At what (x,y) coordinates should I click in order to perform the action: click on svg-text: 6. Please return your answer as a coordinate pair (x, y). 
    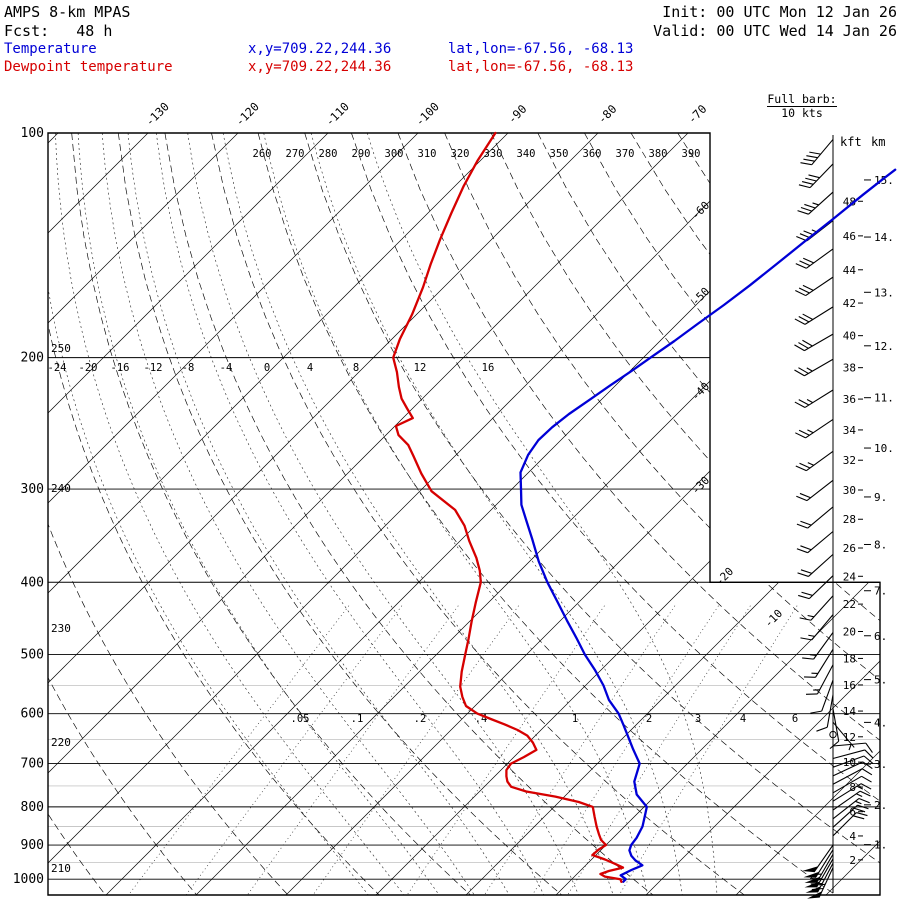
    Looking at the image, I should click on (852, 812).